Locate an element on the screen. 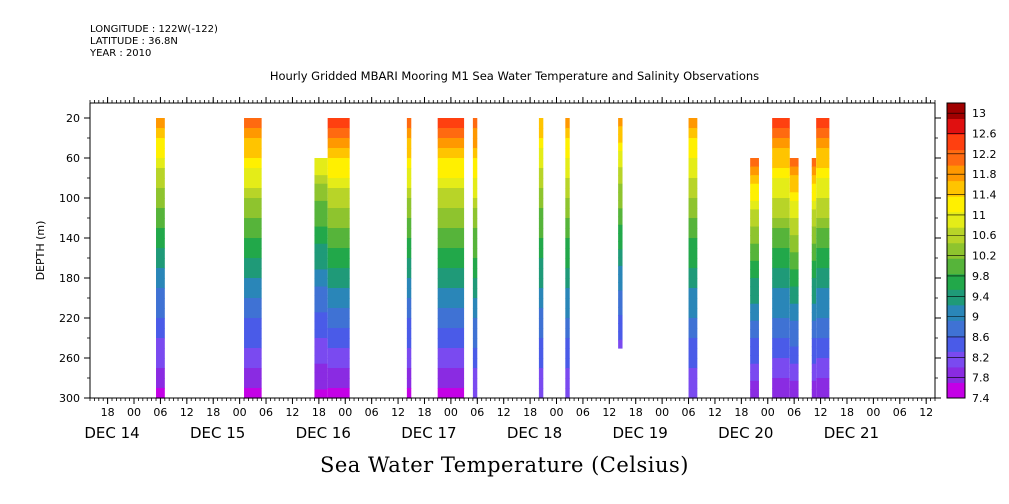 The height and width of the screenshot is (504, 1009). longitude-text: LONGITUDE : 122W(-122) is located at coordinates (154, 29).